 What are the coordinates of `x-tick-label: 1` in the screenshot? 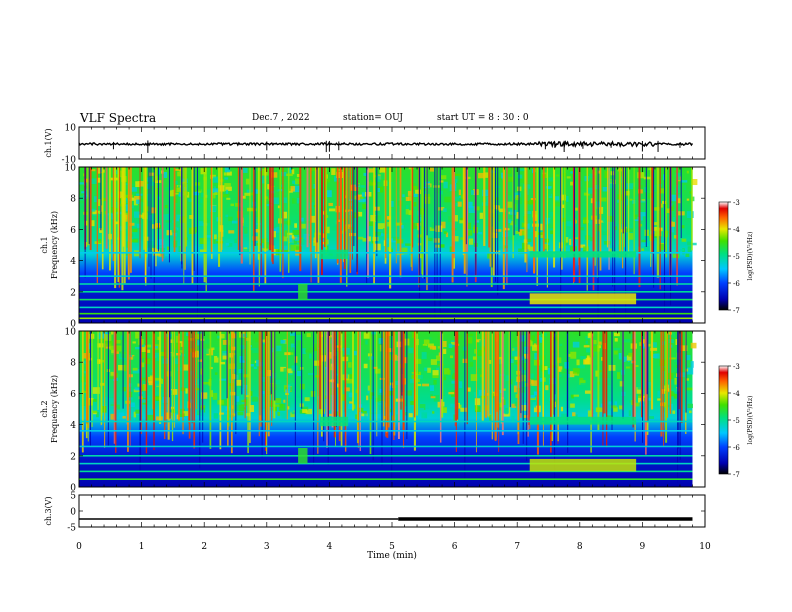 It's located at (142, 547).